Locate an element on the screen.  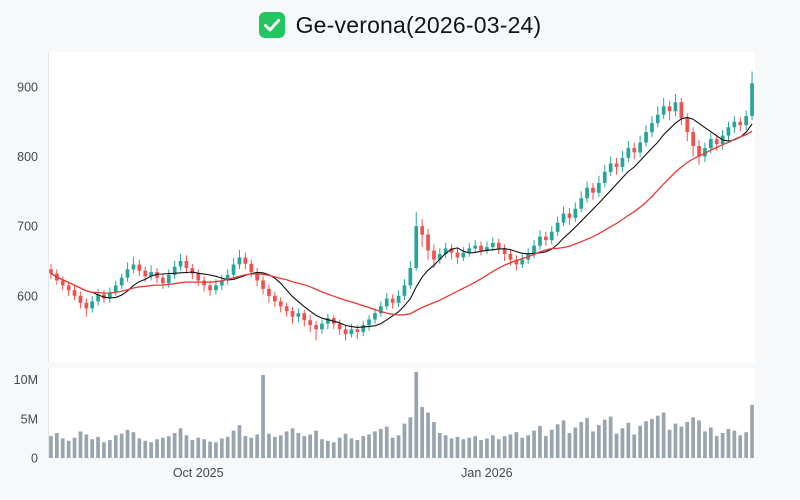
checked-checkbox-icon is located at coordinates (271, 25).